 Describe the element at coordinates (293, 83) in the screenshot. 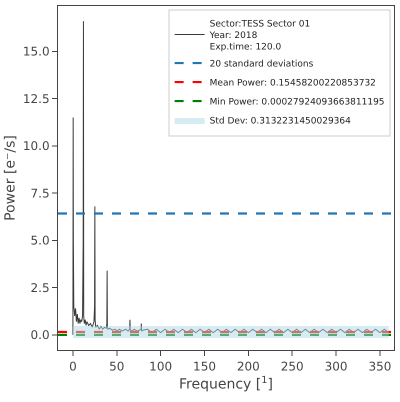

I see `legend-label: Mean Power: 0.15458200220853732` at that location.